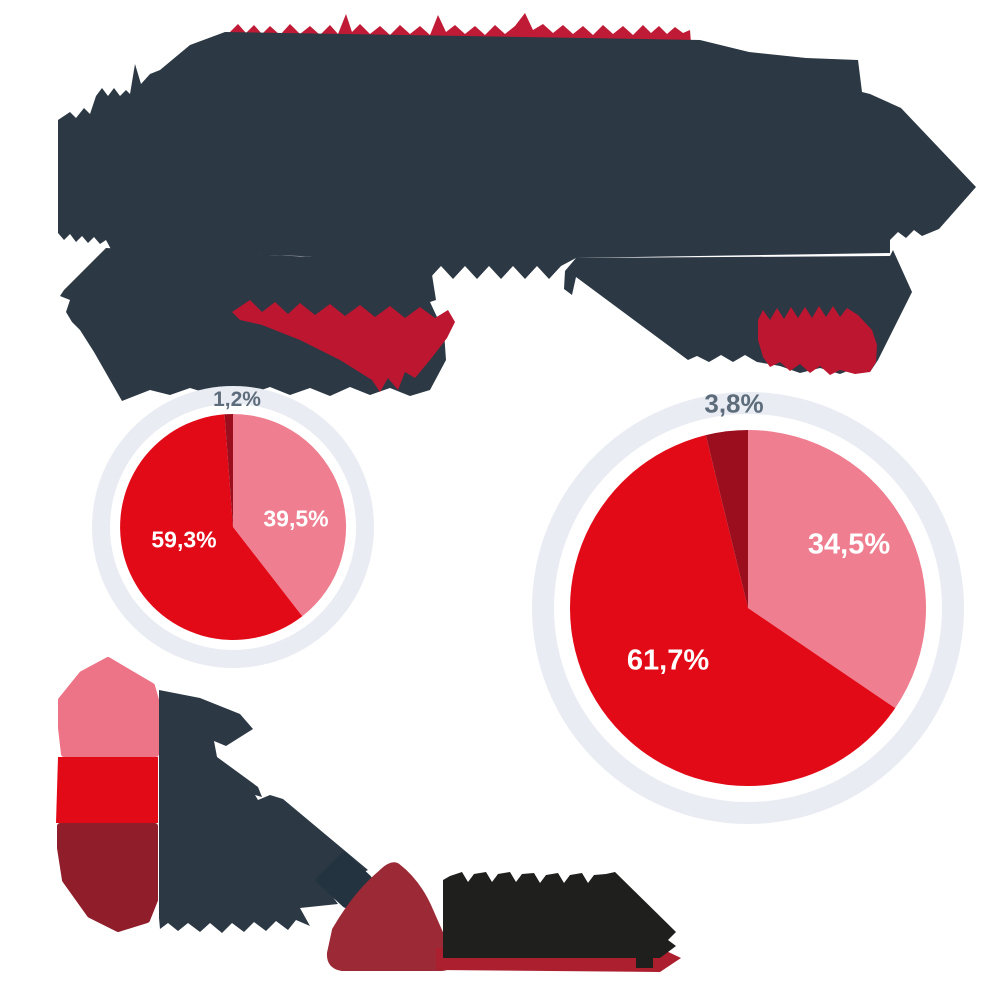 Image resolution: width=1000 pixels, height=1000 pixels. Describe the element at coordinates (108, 707) in the screenshot. I see `legend-swatch-pink` at that location.